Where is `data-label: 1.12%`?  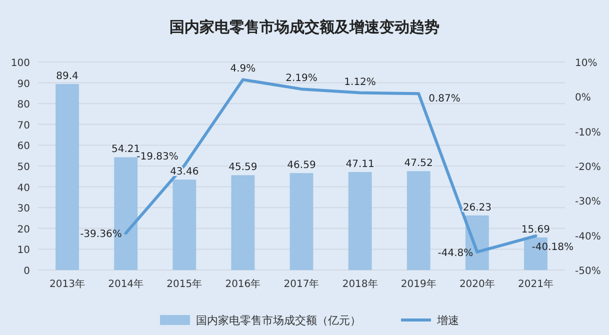
data-label: 1.12% is located at coordinates (360, 82).